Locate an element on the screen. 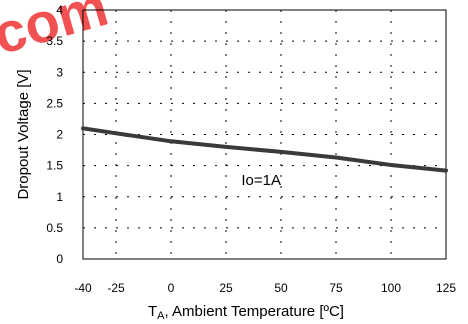  series-layer is located at coordinates (264, 149).